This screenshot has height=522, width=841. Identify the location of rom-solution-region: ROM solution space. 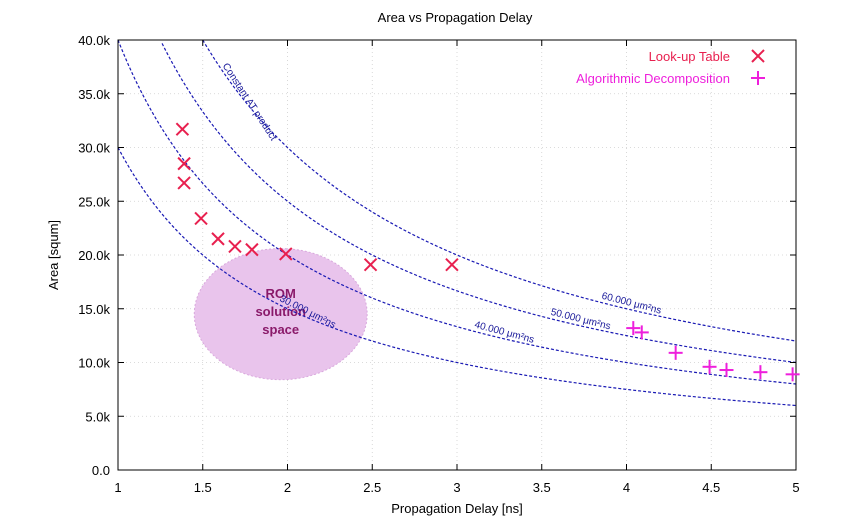
(280, 314).